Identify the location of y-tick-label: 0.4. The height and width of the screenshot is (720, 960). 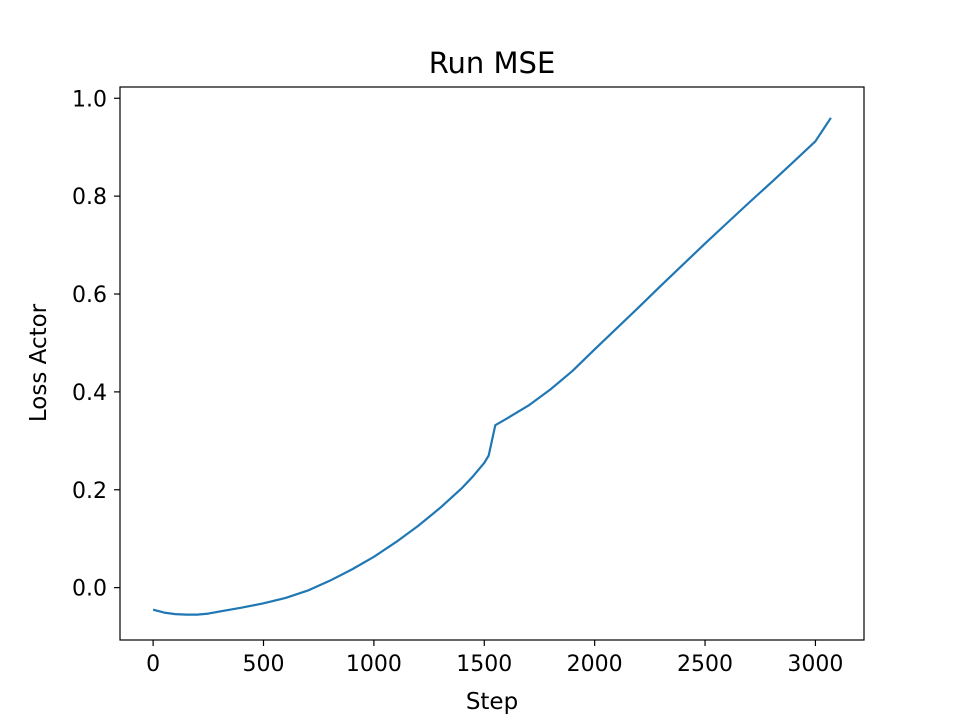
(89, 393).